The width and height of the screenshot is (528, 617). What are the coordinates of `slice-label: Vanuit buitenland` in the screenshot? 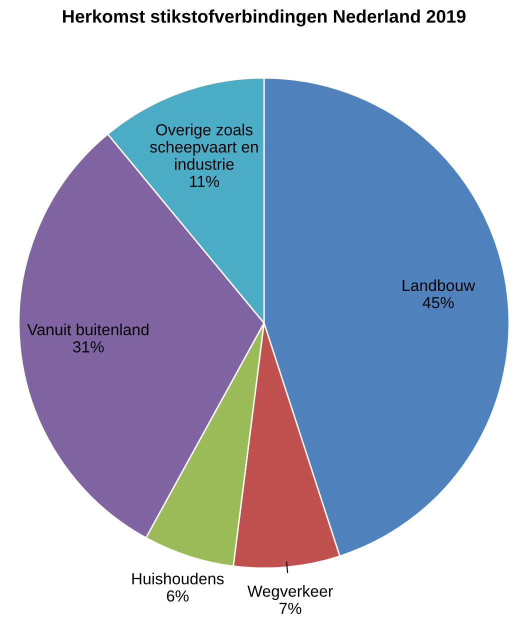 It's located at (87, 330).